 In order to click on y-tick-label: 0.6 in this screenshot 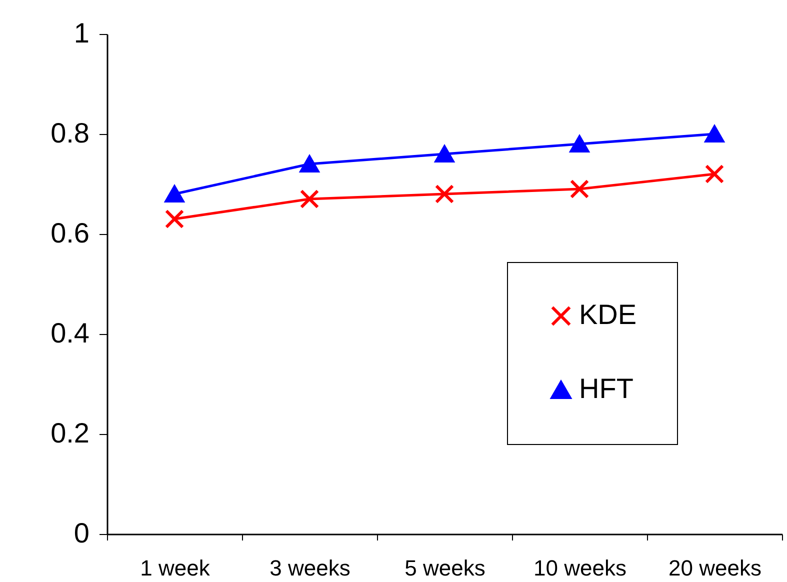, I will do `click(70, 233)`.